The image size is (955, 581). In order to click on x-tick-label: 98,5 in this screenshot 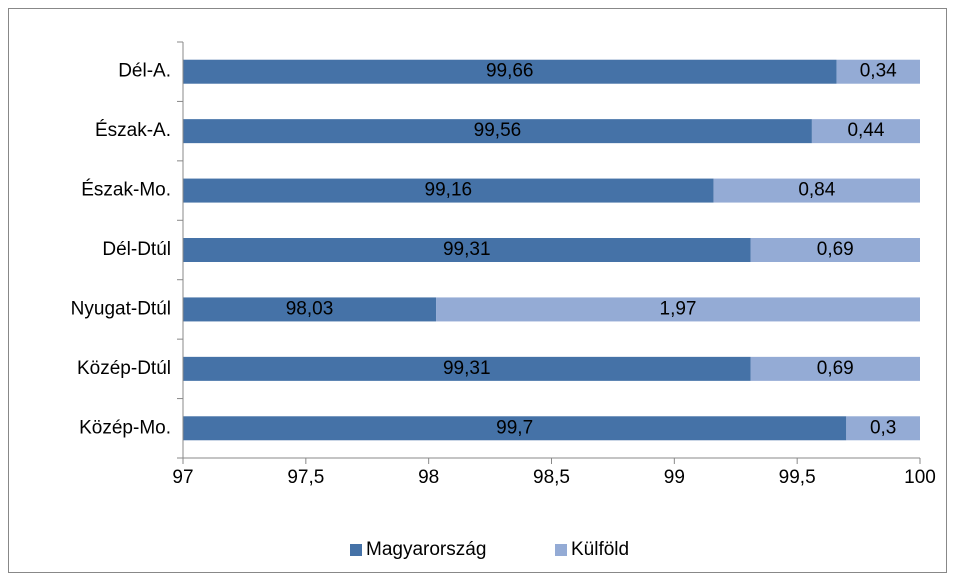, I will do `click(551, 477)`.